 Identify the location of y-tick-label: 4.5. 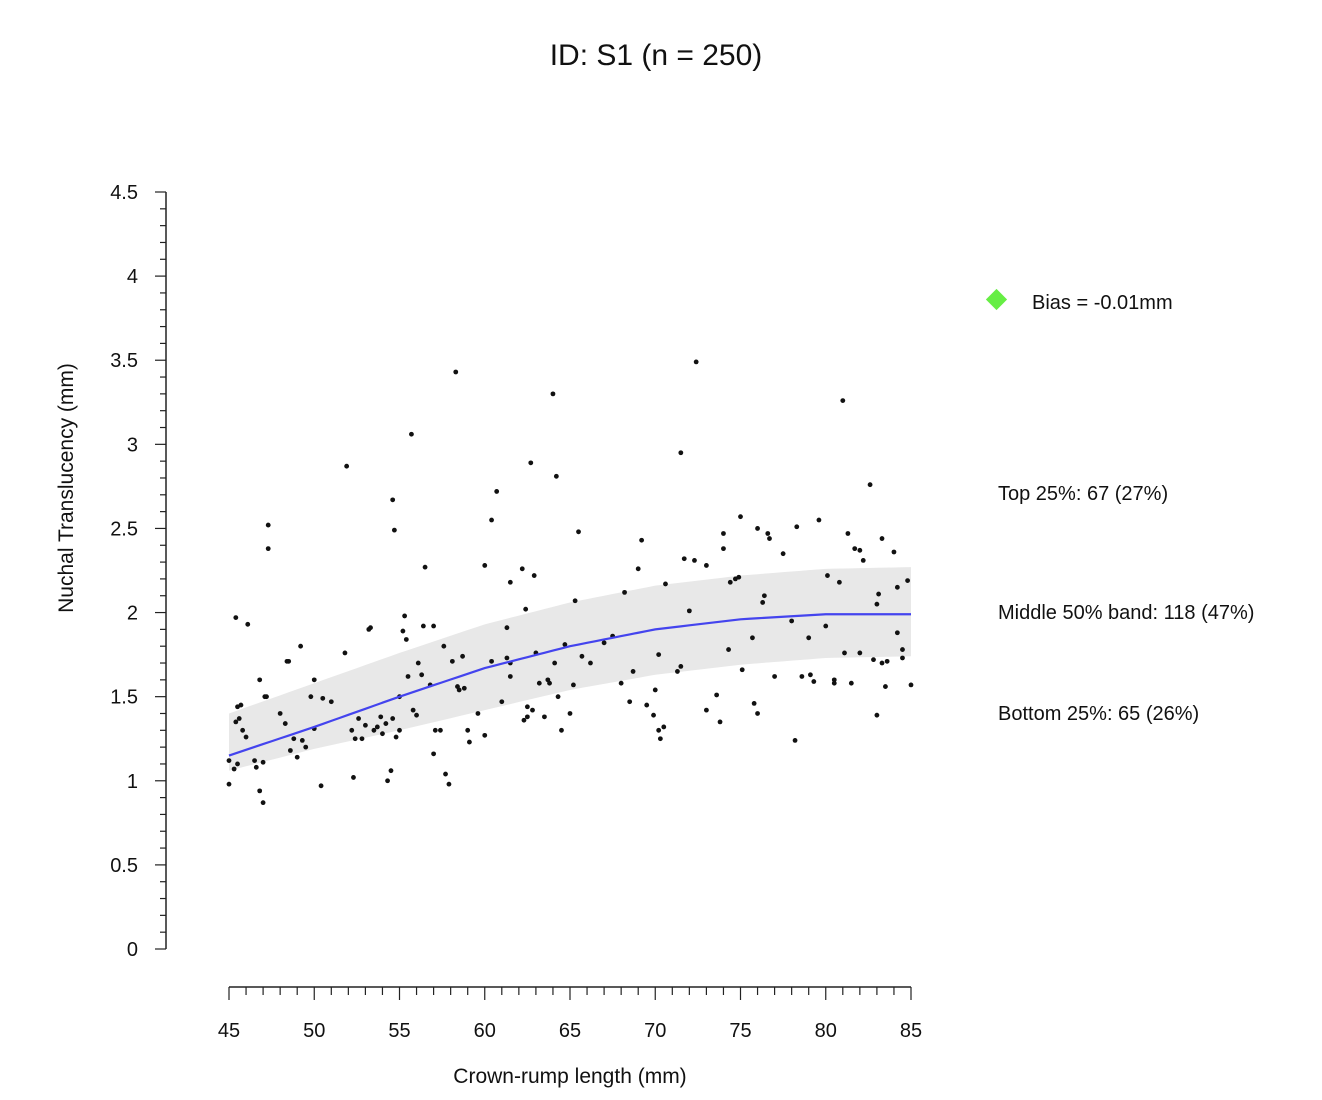
(124, 193).